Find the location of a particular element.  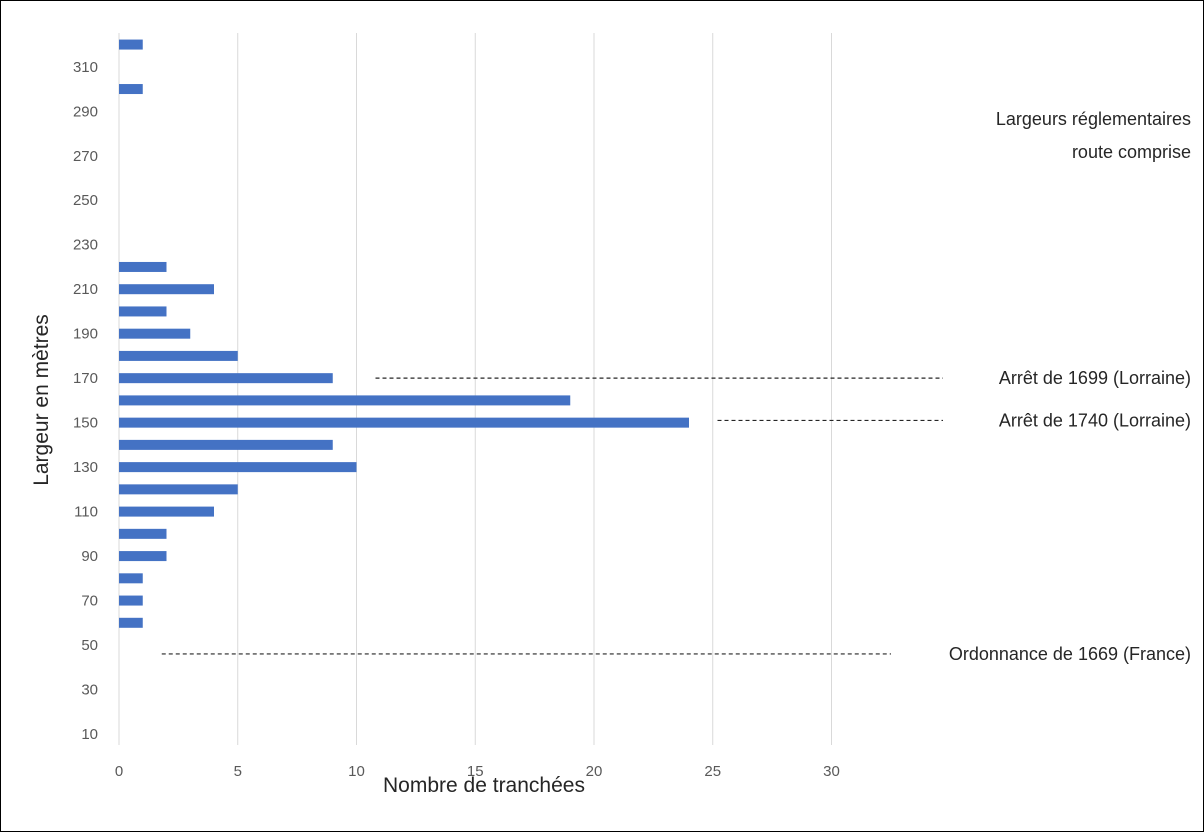

y-tick-label: 310 is located at coordinates (85, 67).